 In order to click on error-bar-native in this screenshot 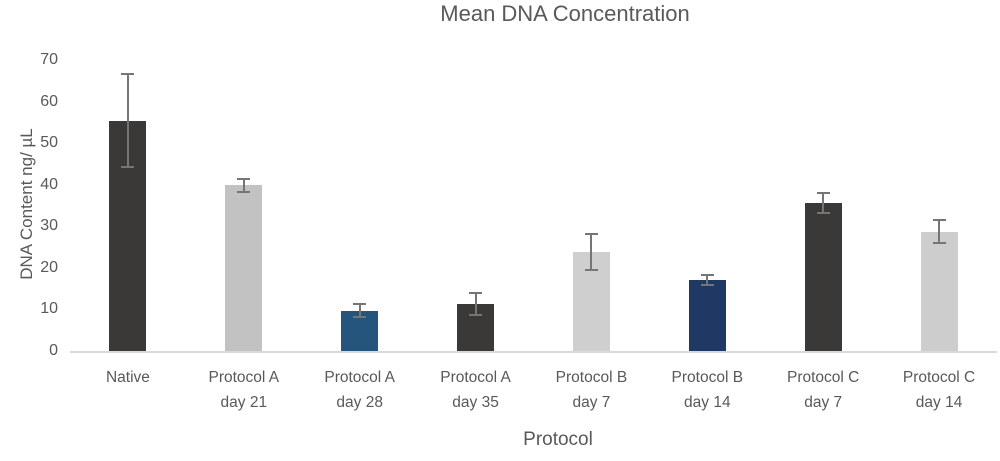, I will do `click(127, 120)`.